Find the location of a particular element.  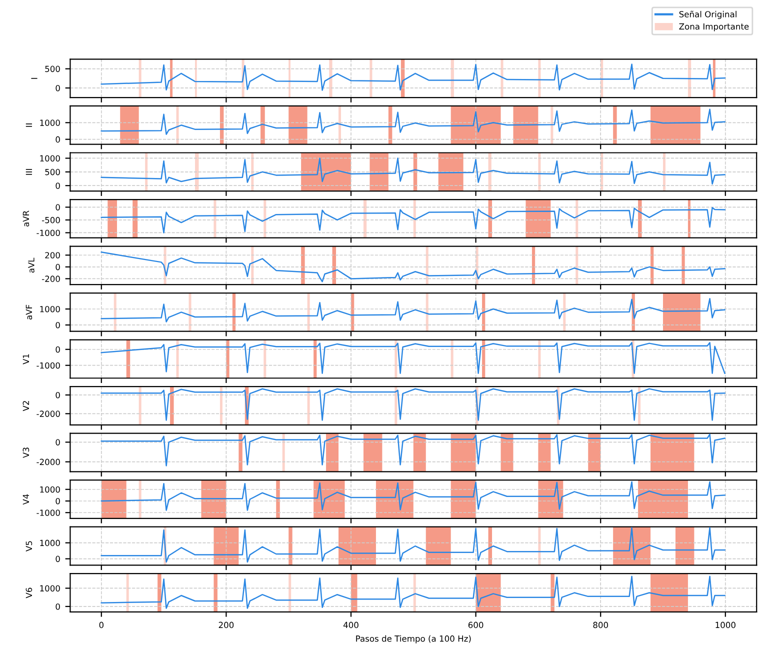

x-tick-label: 600 is located at coordinates (476, 625).